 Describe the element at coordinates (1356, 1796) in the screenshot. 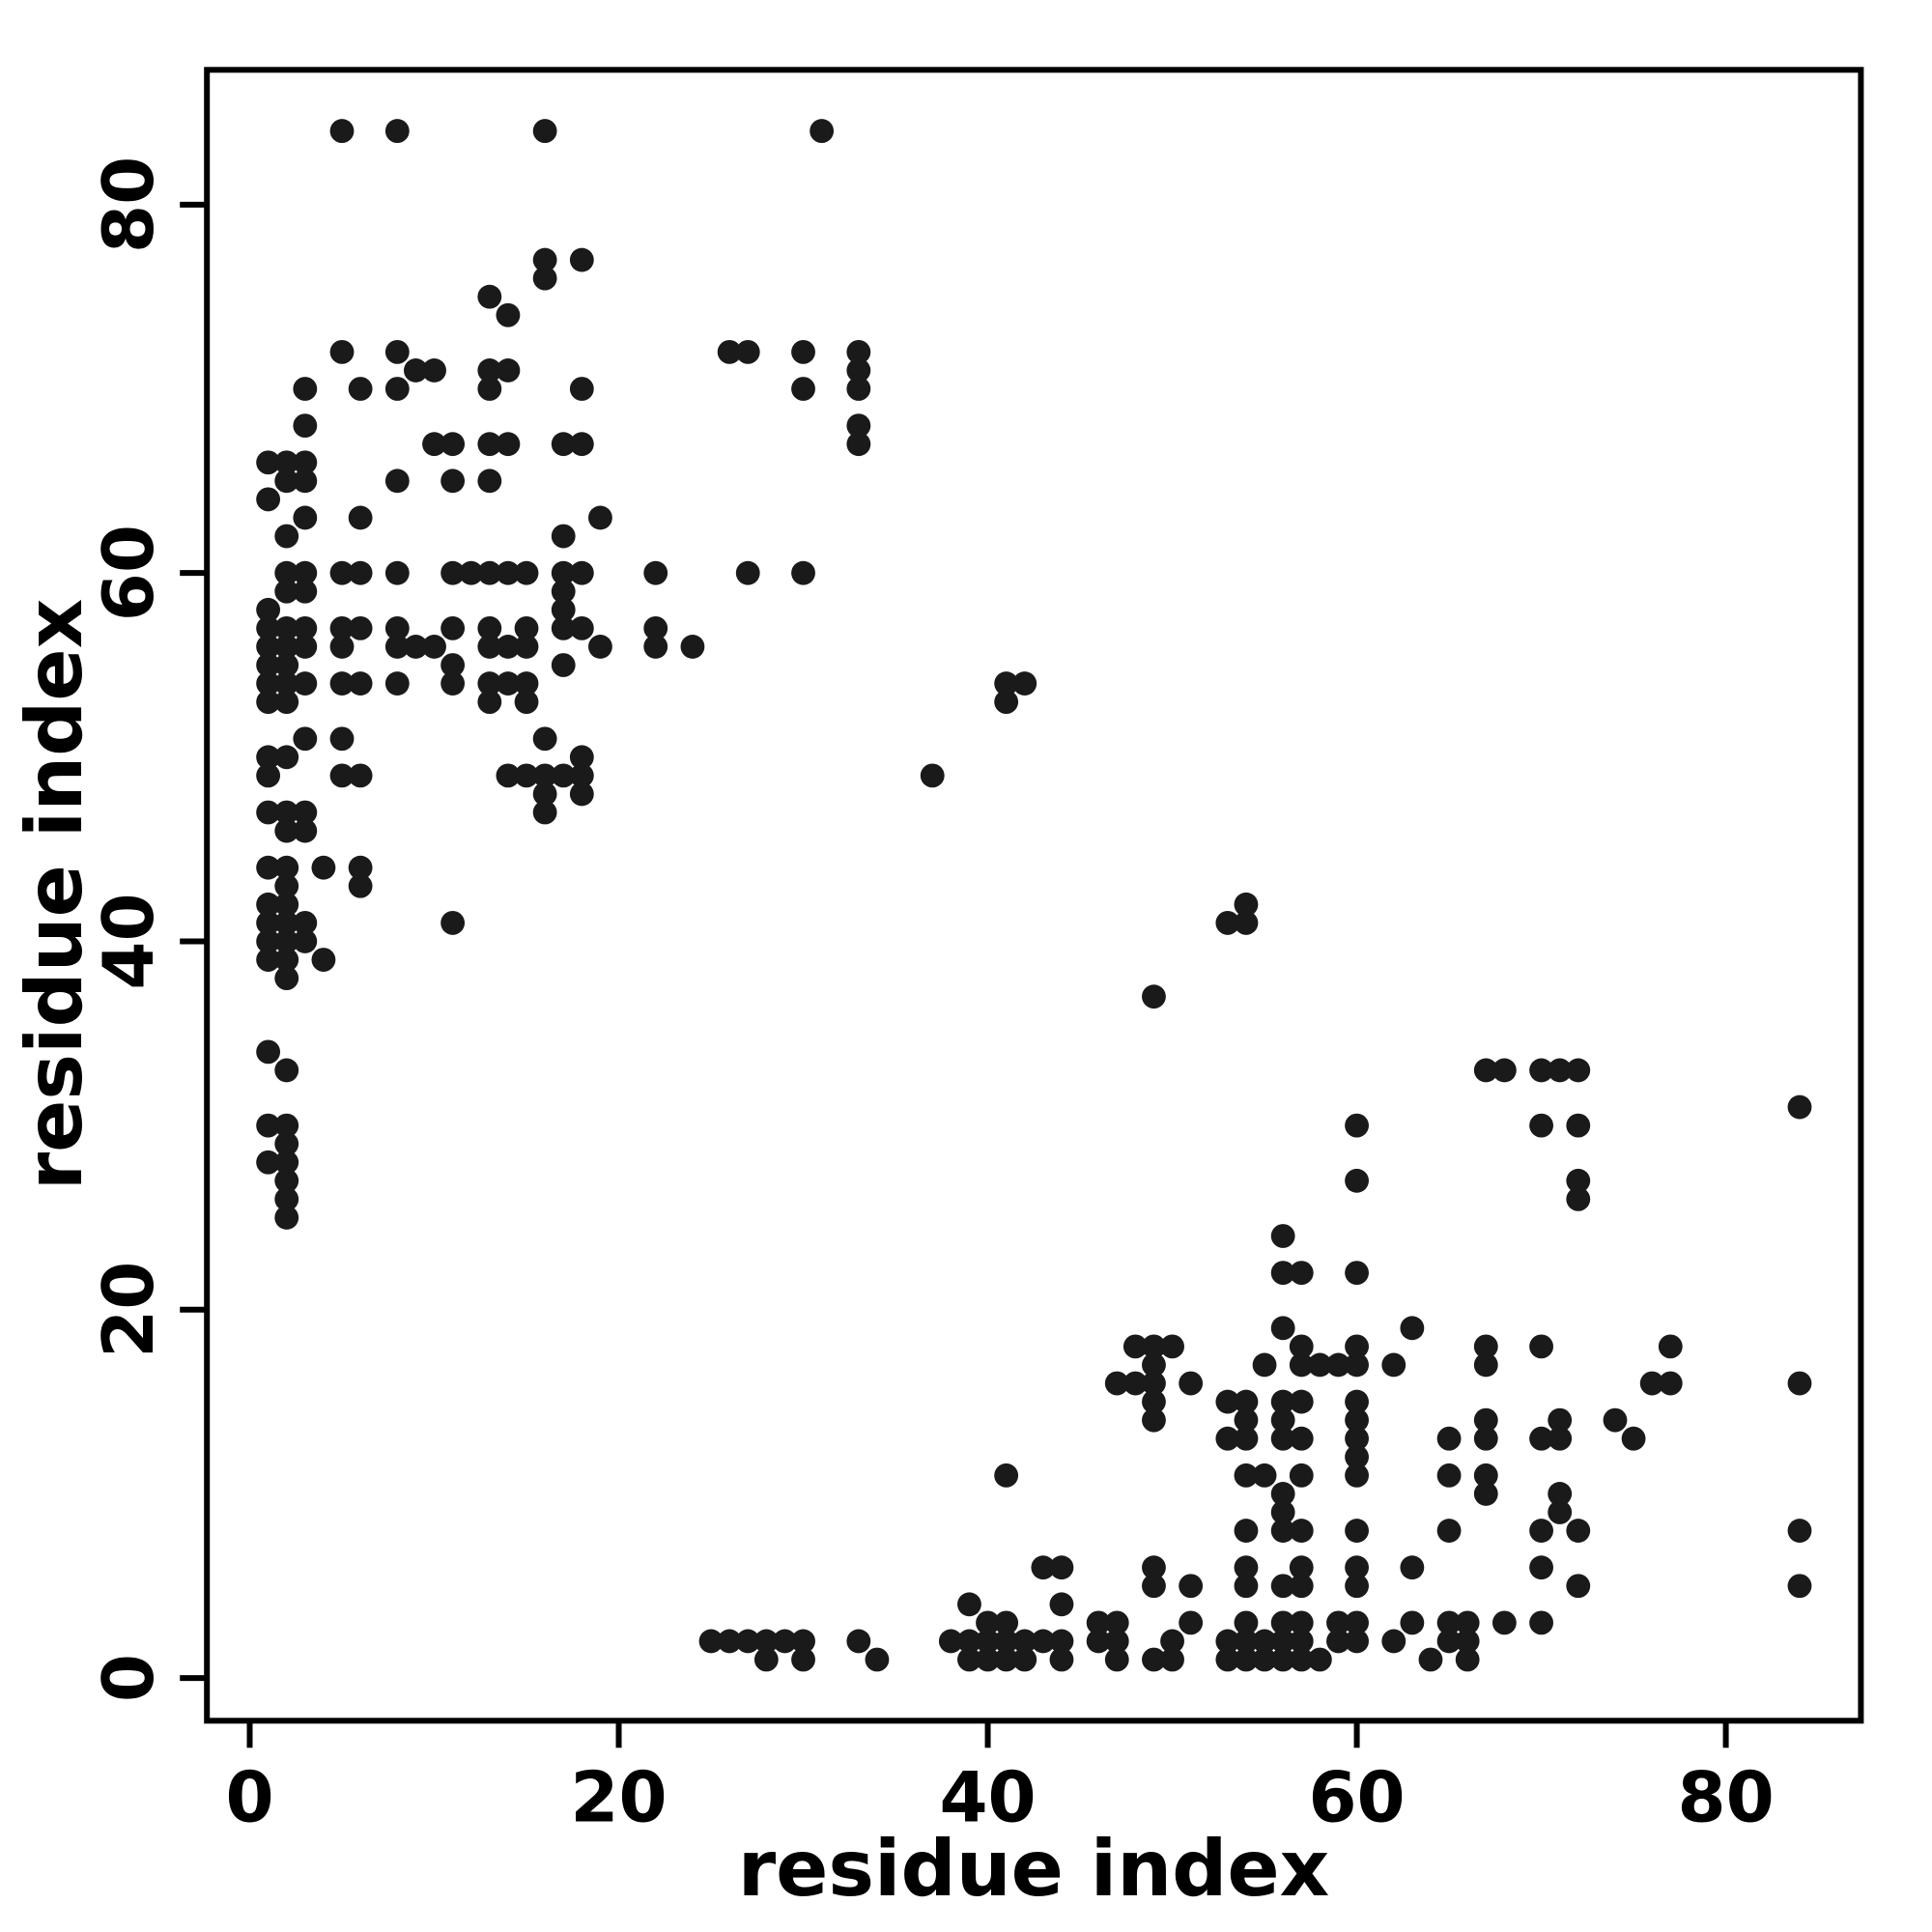

I see `x-tick-label: 60` at that location.